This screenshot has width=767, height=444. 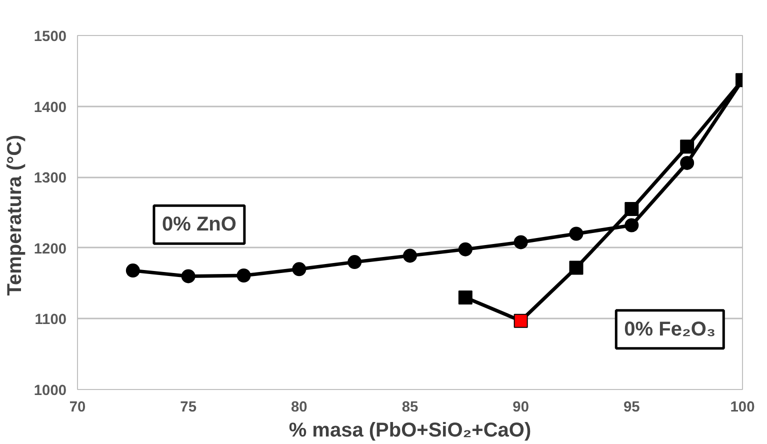 What do you see at coordinates (199, 225) in the screenshot?
I see `series-label: 0% ZnO` at bounding box center [199, 225].